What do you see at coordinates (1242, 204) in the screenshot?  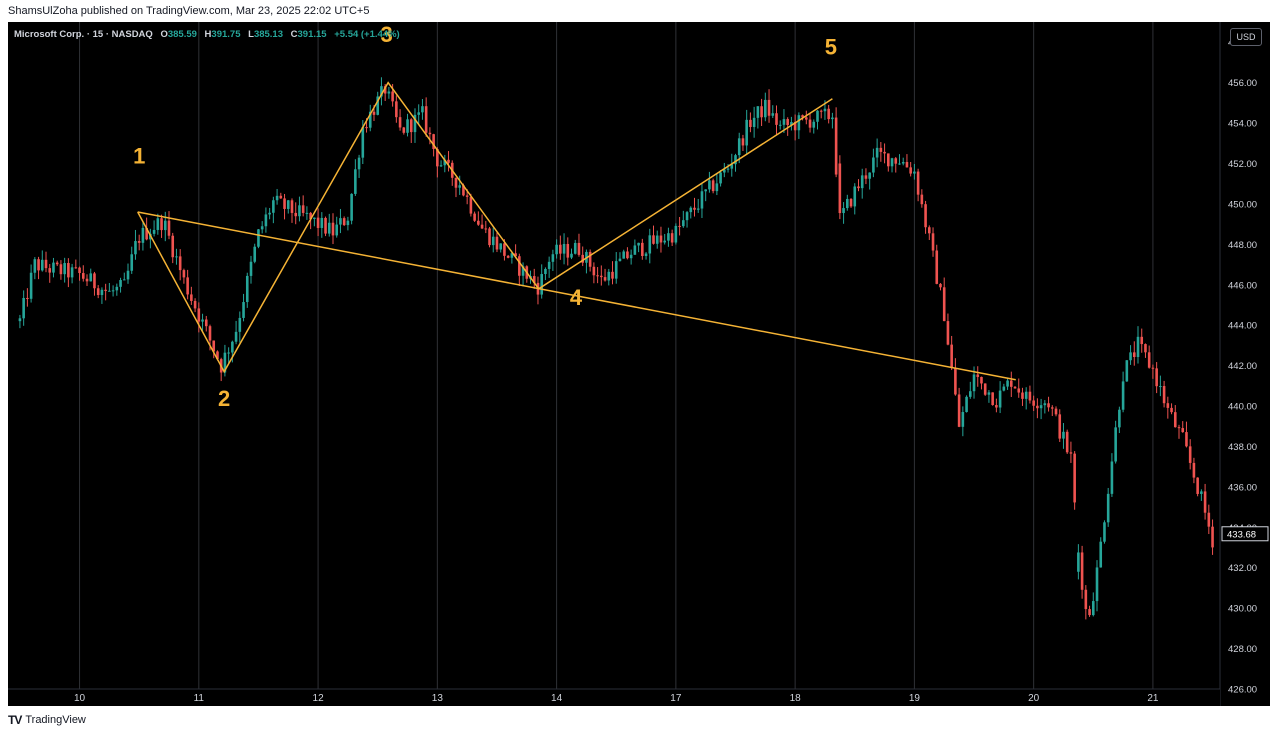 I see `price-tick-label: 450.00` at bounding box center [1242, 204].